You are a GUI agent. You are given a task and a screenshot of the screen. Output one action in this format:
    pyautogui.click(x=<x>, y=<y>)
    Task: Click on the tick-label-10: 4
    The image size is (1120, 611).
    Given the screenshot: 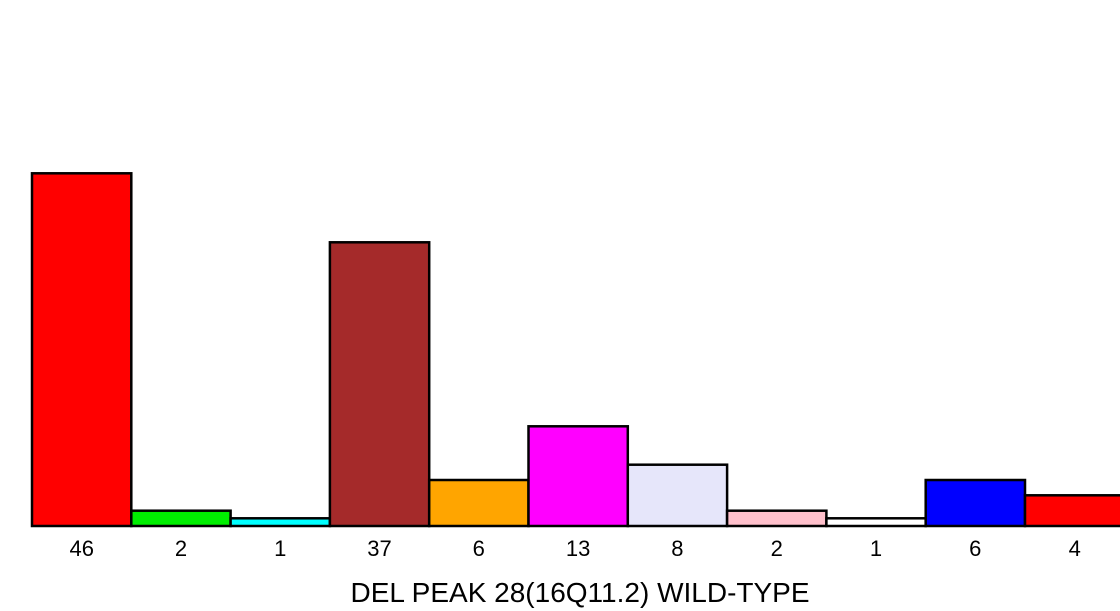 What is the action you would take?
    pyautogui.click(x=1075, y=548)
    